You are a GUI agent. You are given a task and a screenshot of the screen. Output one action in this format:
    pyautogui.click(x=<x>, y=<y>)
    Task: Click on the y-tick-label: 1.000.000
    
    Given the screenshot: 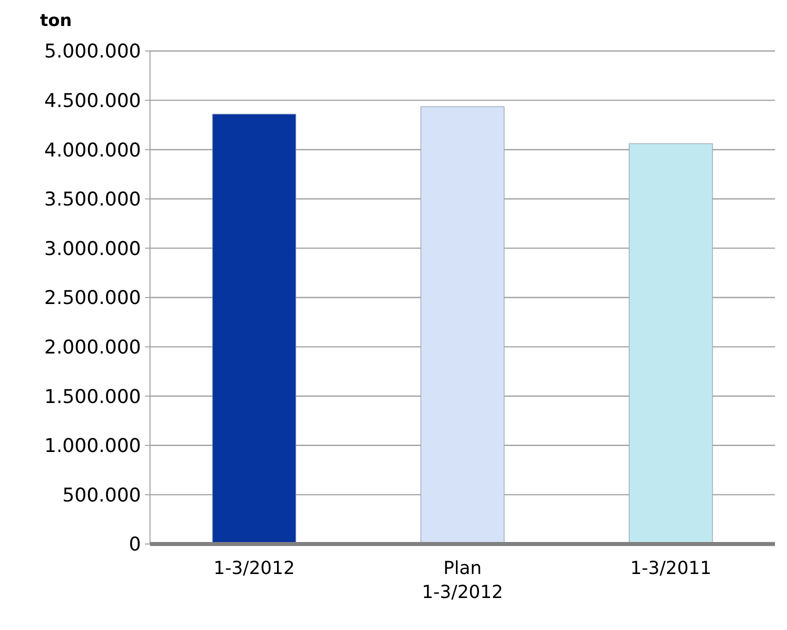 What is the action you would take?
    pyautogui.click(x=92, y=446)
    